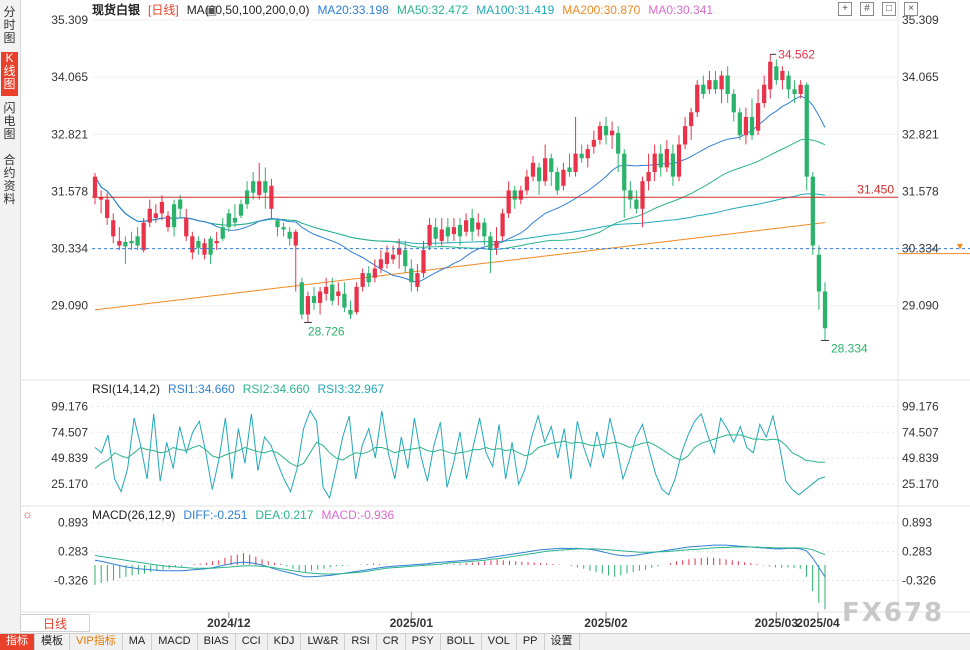  I want to click on macd-settings-icon: ☼, so click(27, 514).